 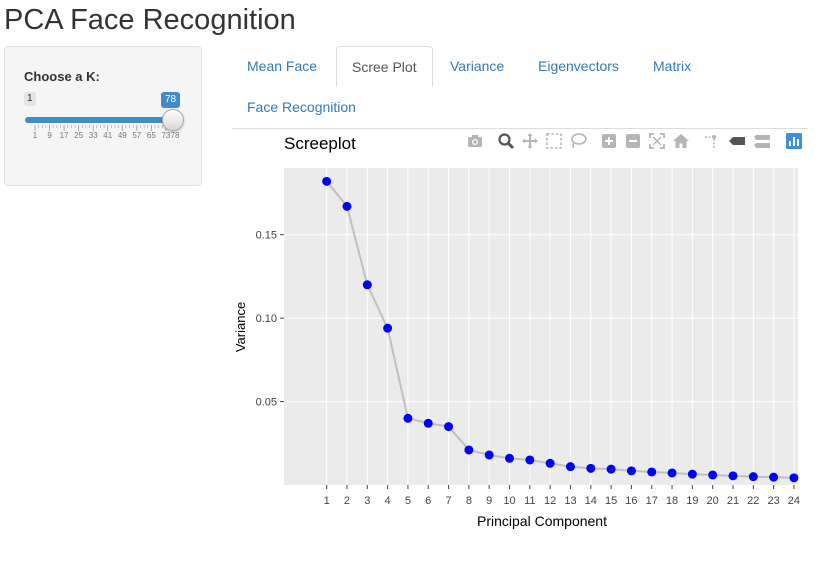 What do you see at coordinates (554, 141) in the screenshot?
I see `box-select-icon` at bounding box center [554, 141].